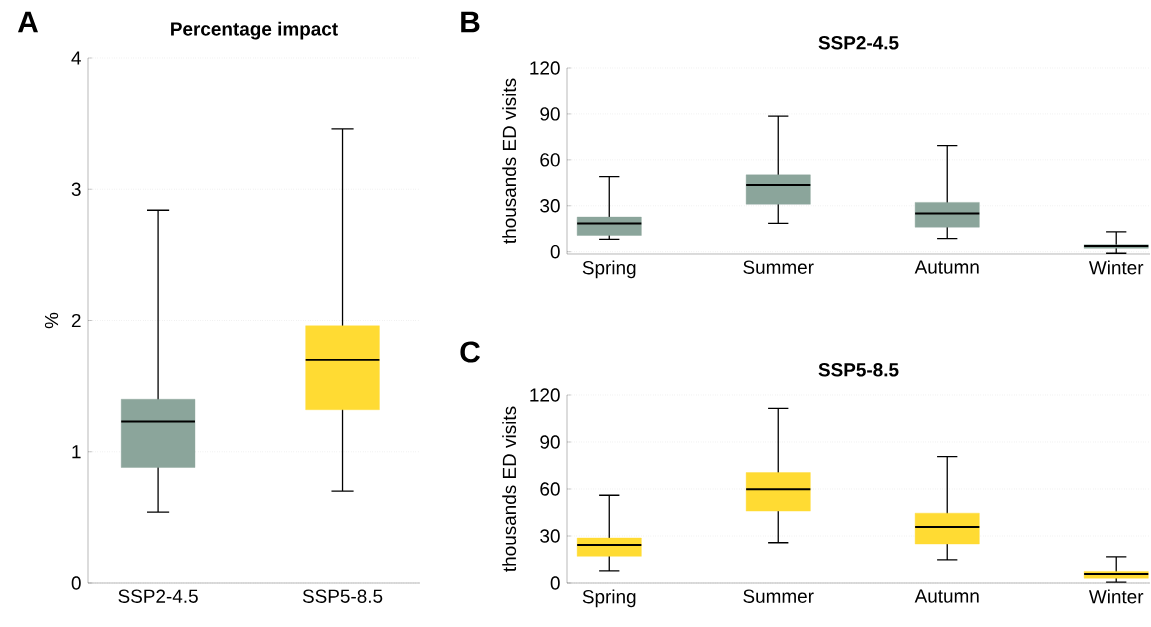  I want to click on y-tick-label: 4, so click(76, 58).